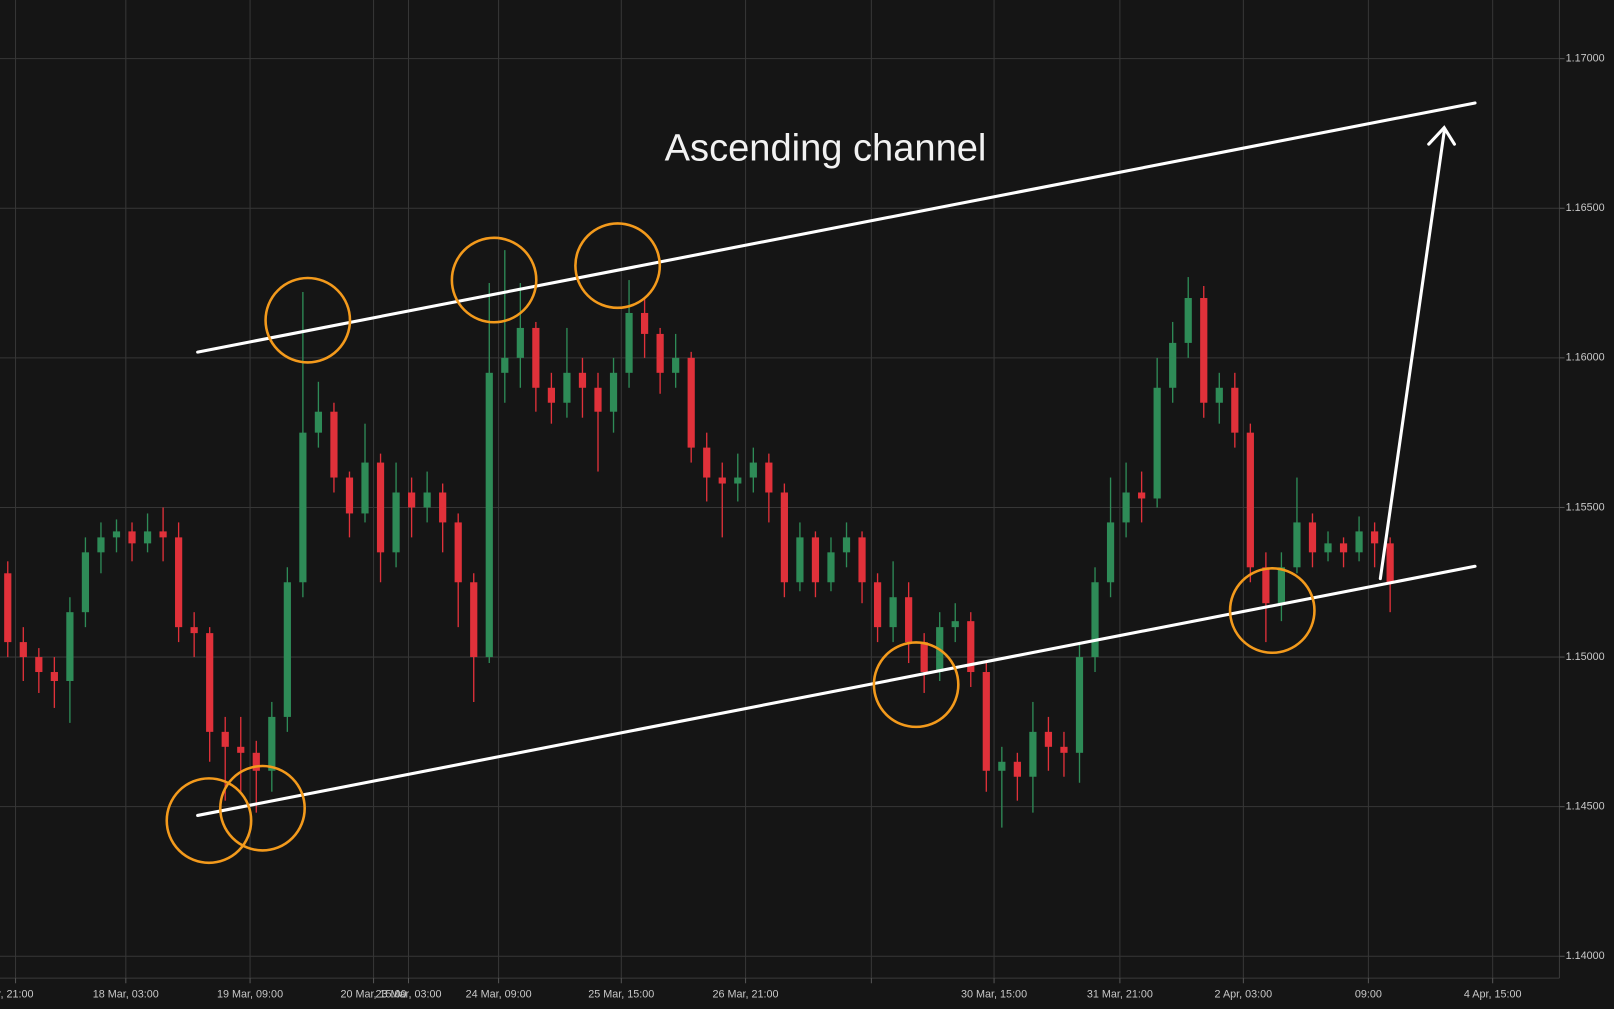 The image size is (1614, 1009). I want to click on x-tick-label: 4 Apr, 15:00, so click(1493, 994).